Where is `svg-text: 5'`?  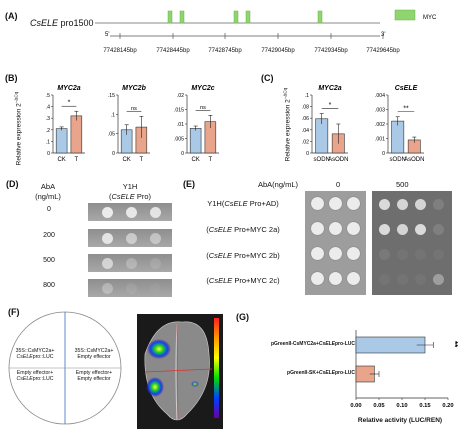 svg-text: 5' is located at coordinates (107, 35).